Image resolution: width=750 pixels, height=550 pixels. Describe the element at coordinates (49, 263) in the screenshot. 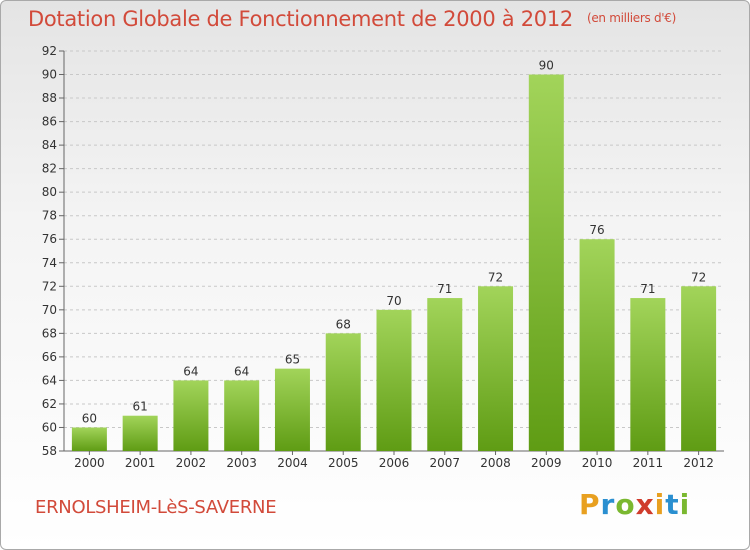

I see `y-tick-label: 74` at that location.